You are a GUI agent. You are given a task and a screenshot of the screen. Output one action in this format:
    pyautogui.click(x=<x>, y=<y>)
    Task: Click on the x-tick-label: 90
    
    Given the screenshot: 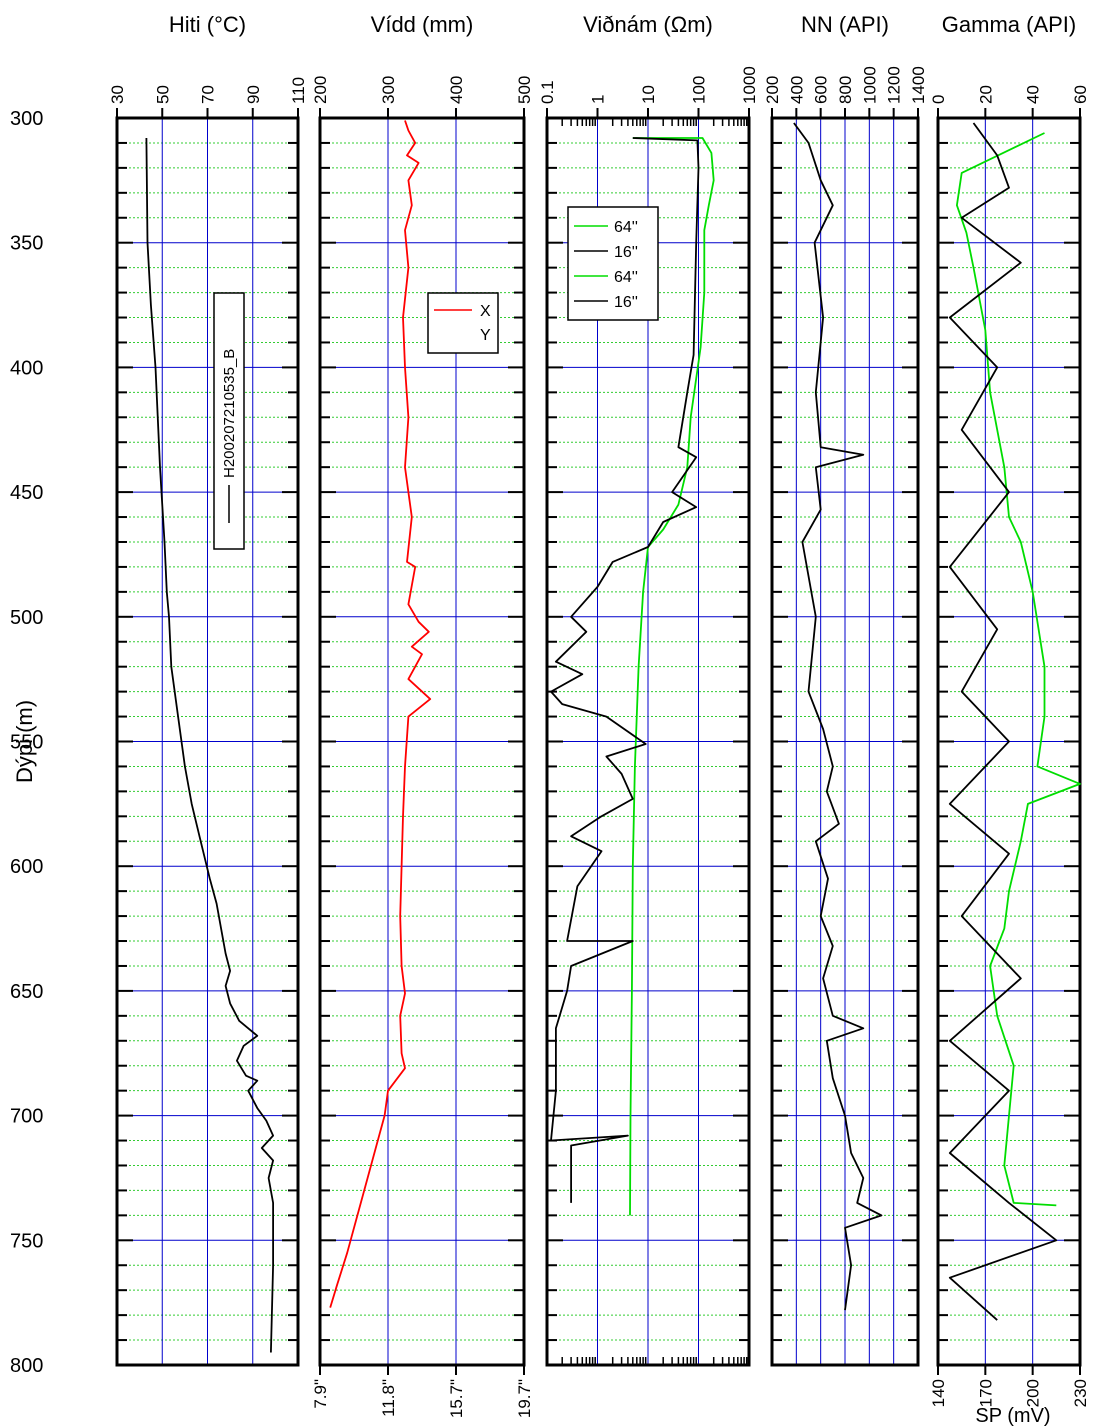 What is the action you would take?
    pyautogui.click(x=253, y=94)
    